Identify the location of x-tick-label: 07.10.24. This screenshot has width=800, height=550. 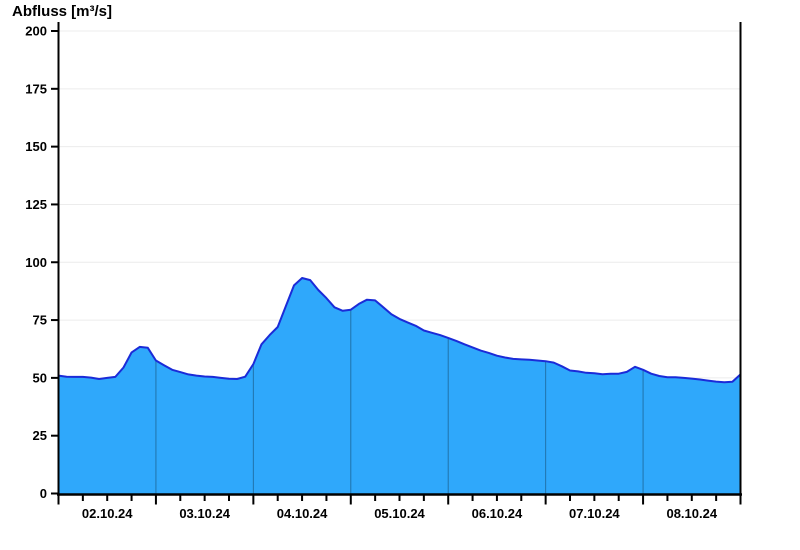
(594, 513).